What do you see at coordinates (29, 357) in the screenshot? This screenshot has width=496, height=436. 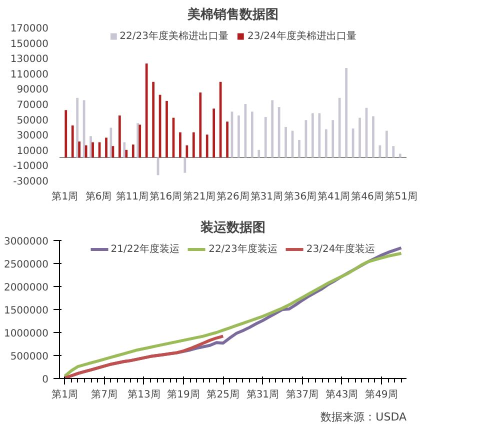 I see `y-tick-label: 500000` at bounding box center [29, 357].